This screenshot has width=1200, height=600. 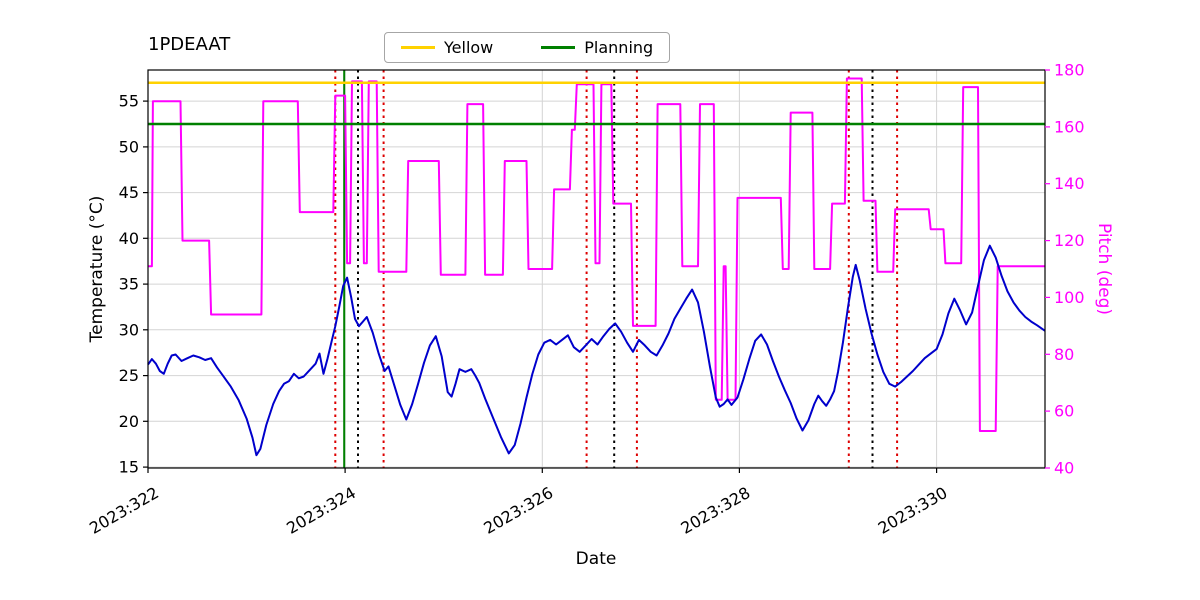 I want to click on x-tick-label: 2023:328, so click(x=716, y=510).